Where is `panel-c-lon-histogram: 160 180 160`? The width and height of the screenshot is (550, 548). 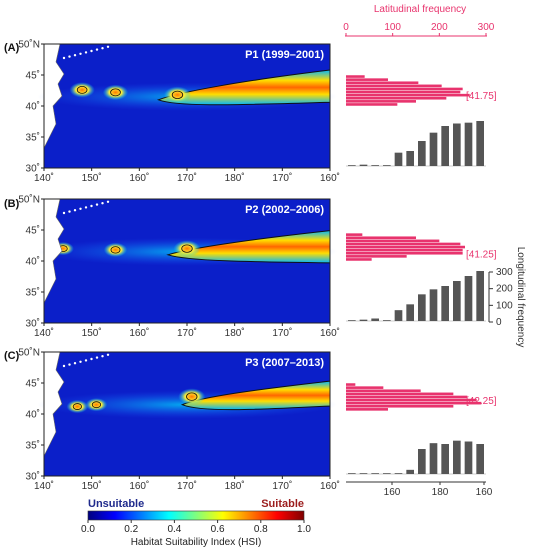 panel-c-lon-histogram: 160 180 160 is located at coordinates (419, 469).